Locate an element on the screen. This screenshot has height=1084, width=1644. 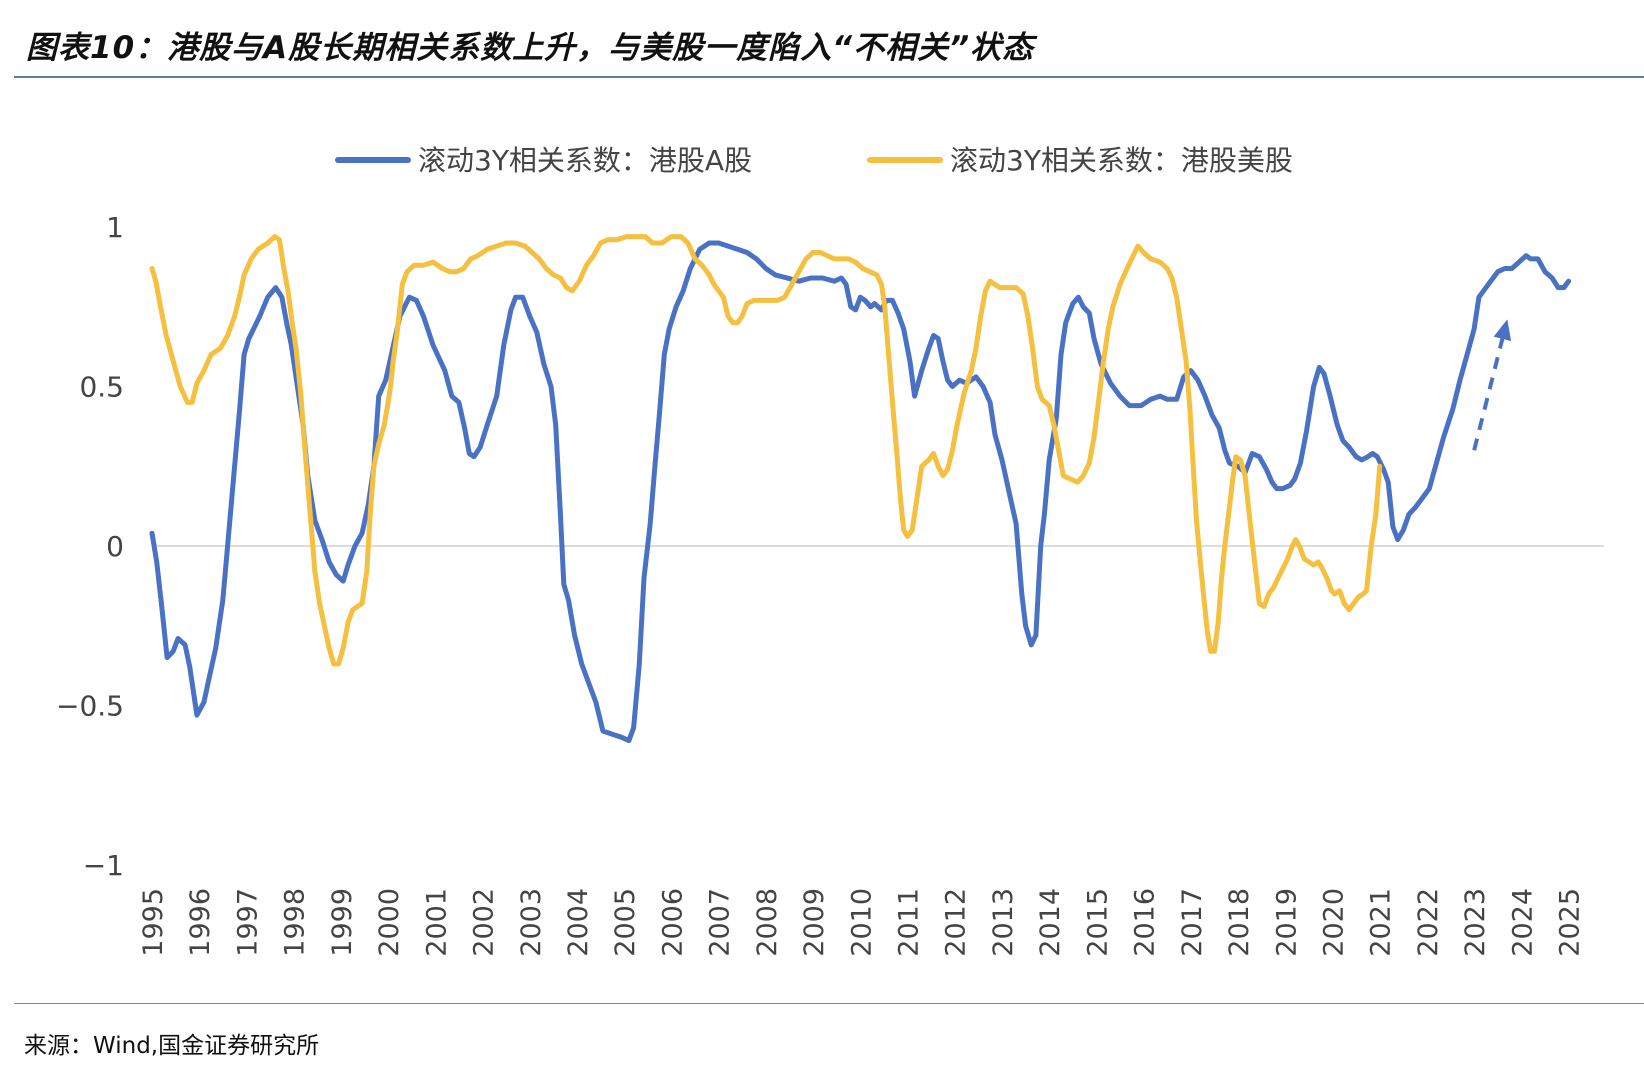
x-tick-label: 2025 is located at coordinates (1570, 922).